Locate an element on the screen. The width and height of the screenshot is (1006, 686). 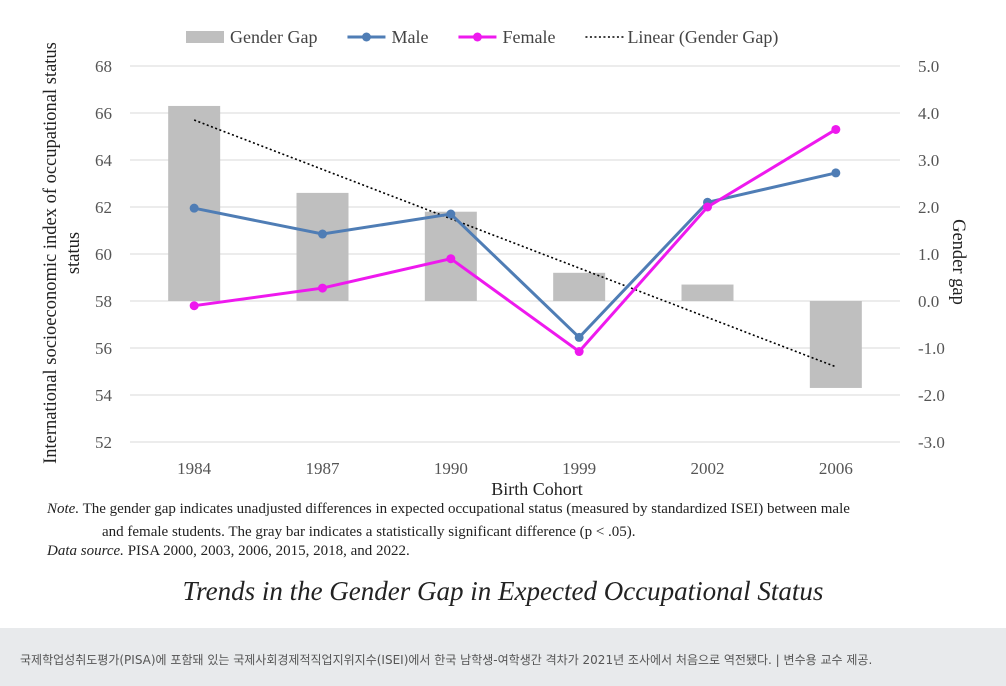
y-tick-label: 66 is located at coordinates (103, 113).